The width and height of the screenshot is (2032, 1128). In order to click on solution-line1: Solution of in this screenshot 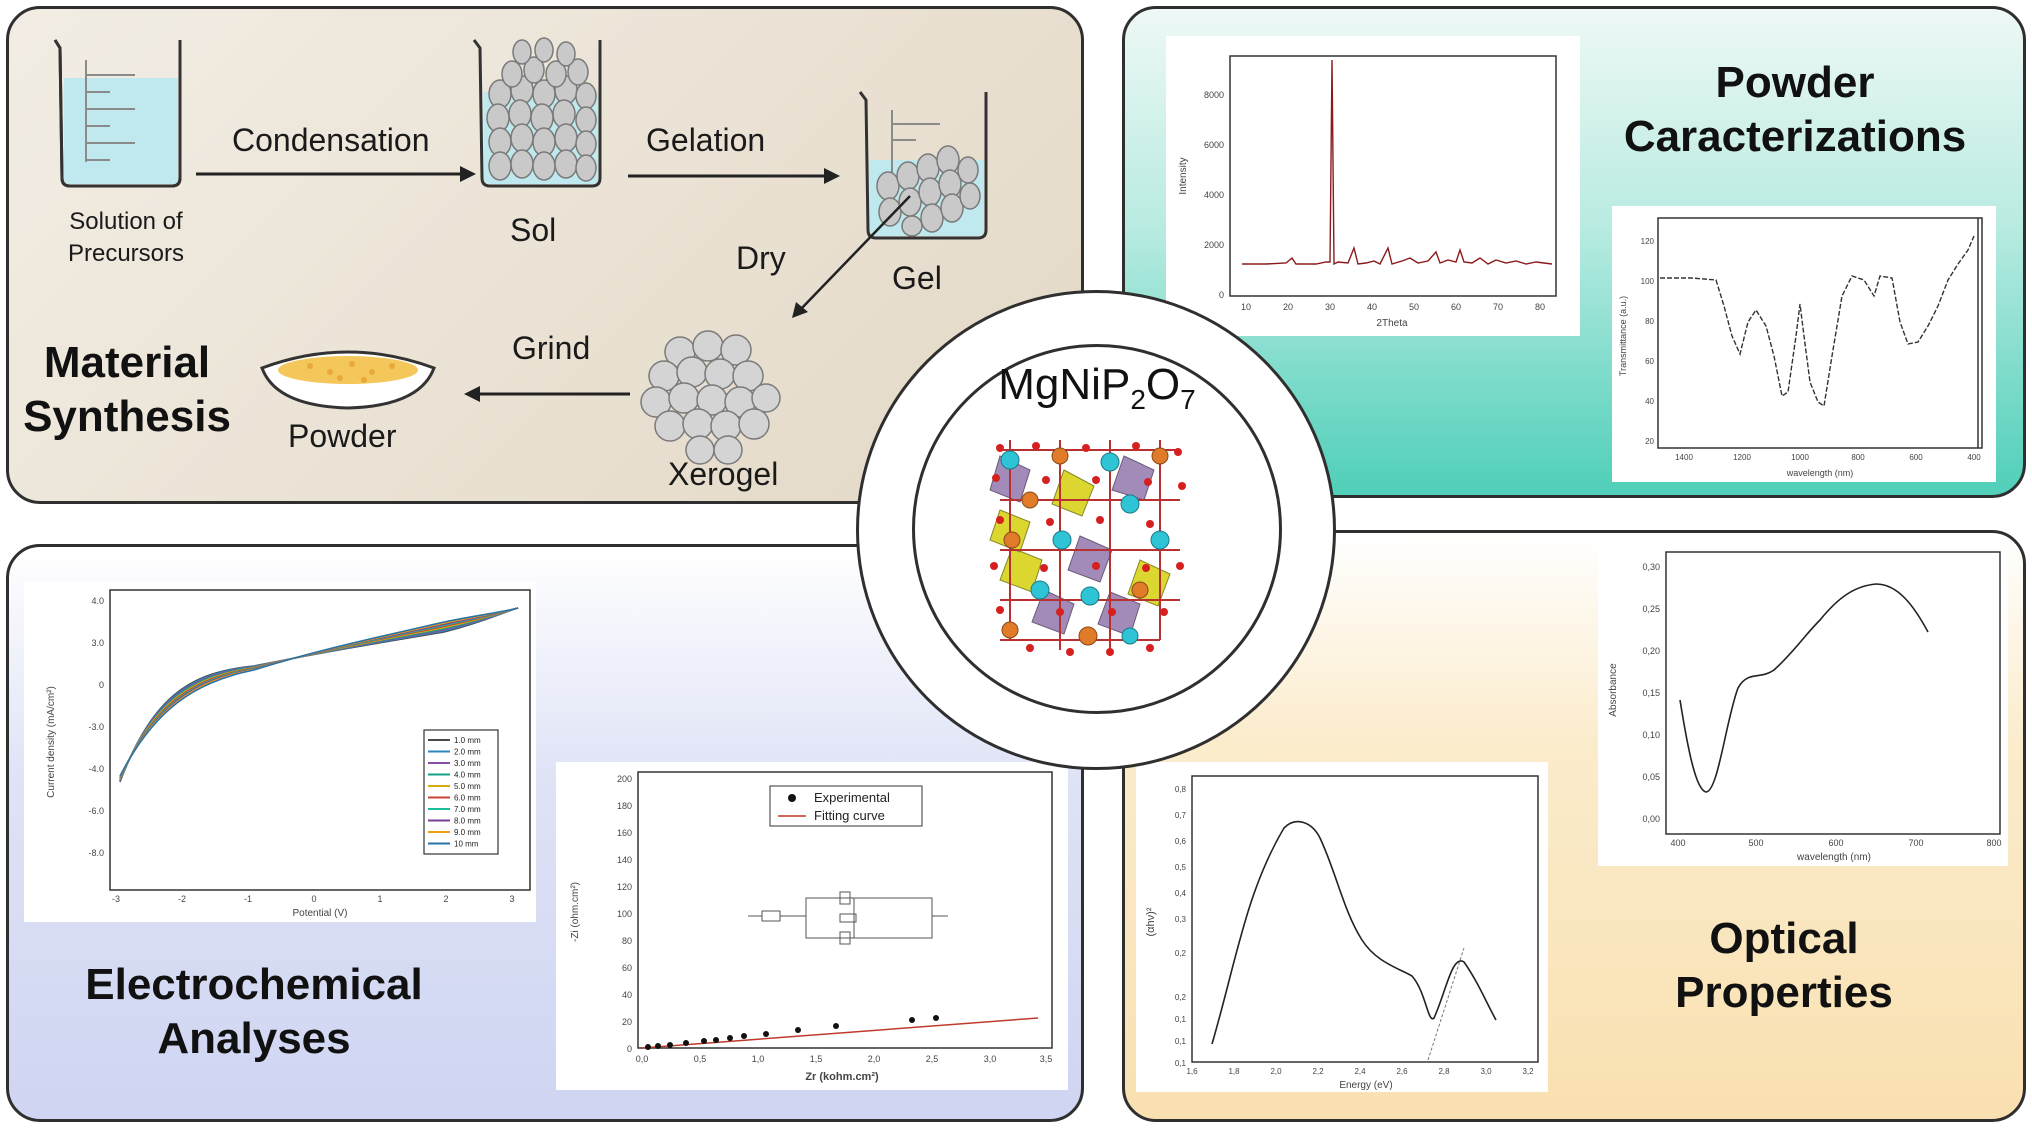, I will do `click(126, 221)`.